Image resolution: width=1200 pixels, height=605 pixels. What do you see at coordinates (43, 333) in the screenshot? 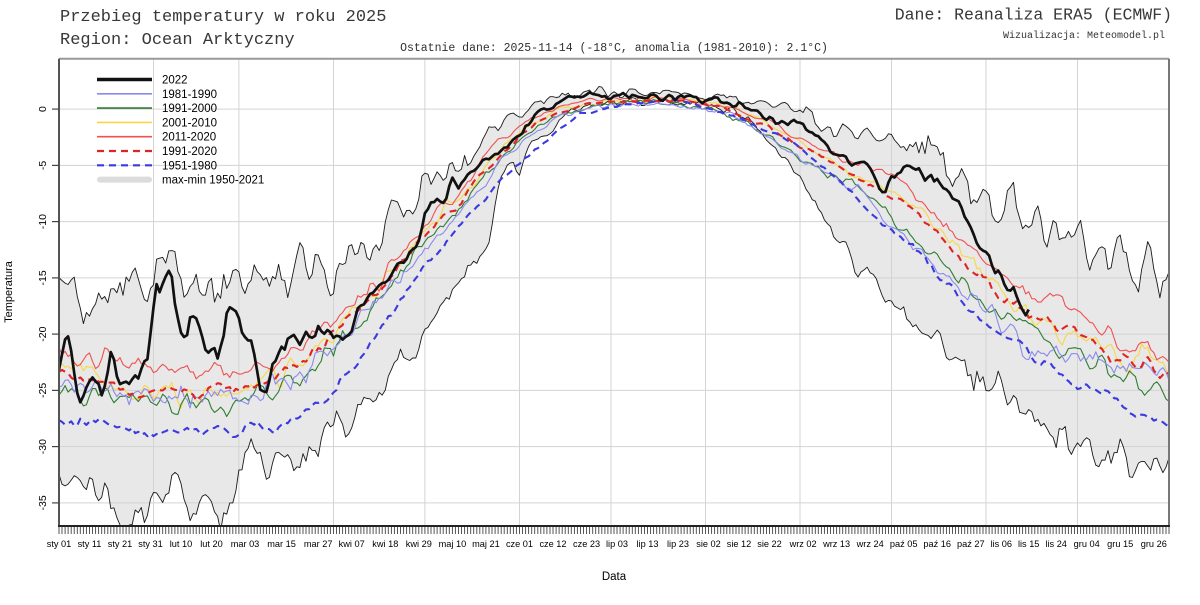
I see `svg-text: -20` at bounding box center [43, 333].